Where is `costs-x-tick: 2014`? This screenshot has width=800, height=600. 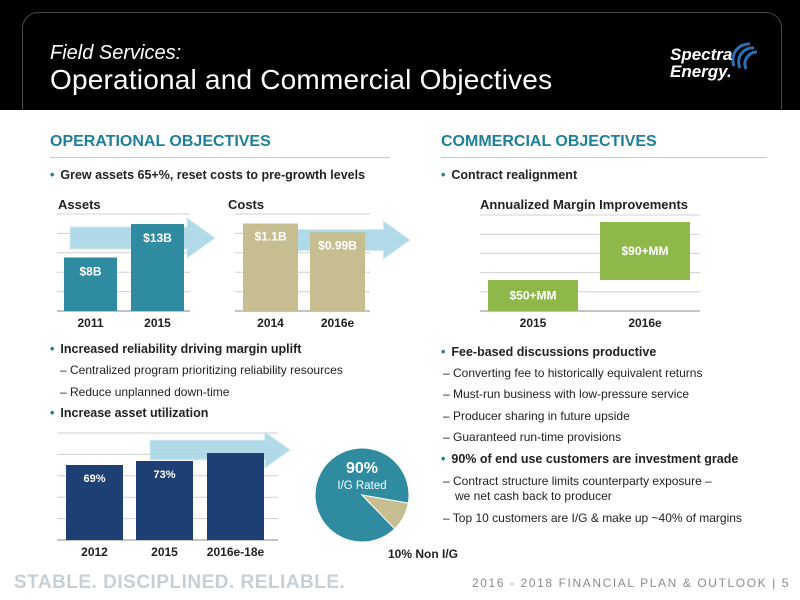
costs-x-tick: 2014 is located at coordinates (270, 323).